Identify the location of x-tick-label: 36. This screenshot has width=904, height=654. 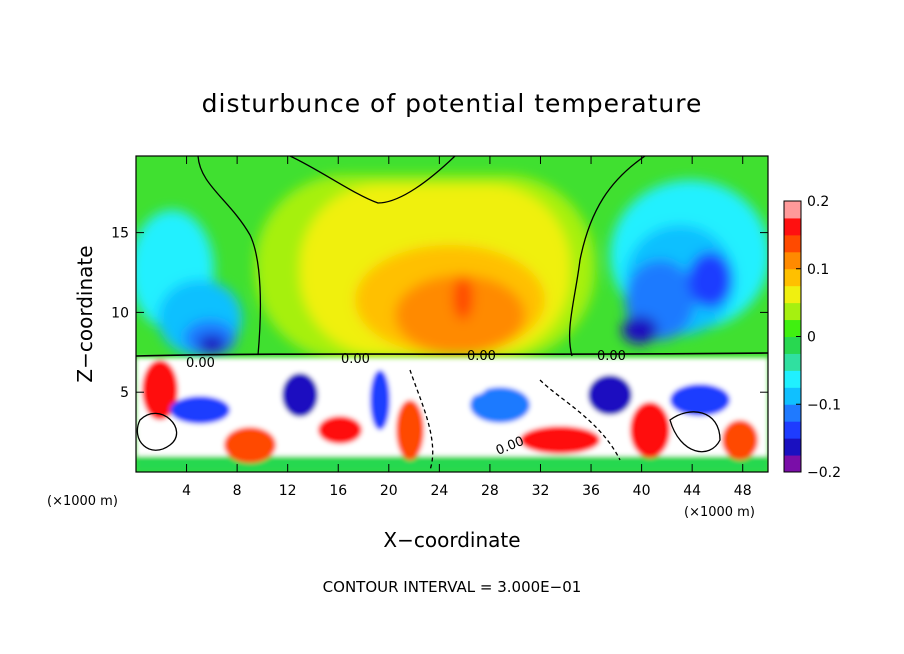
(591, 491).